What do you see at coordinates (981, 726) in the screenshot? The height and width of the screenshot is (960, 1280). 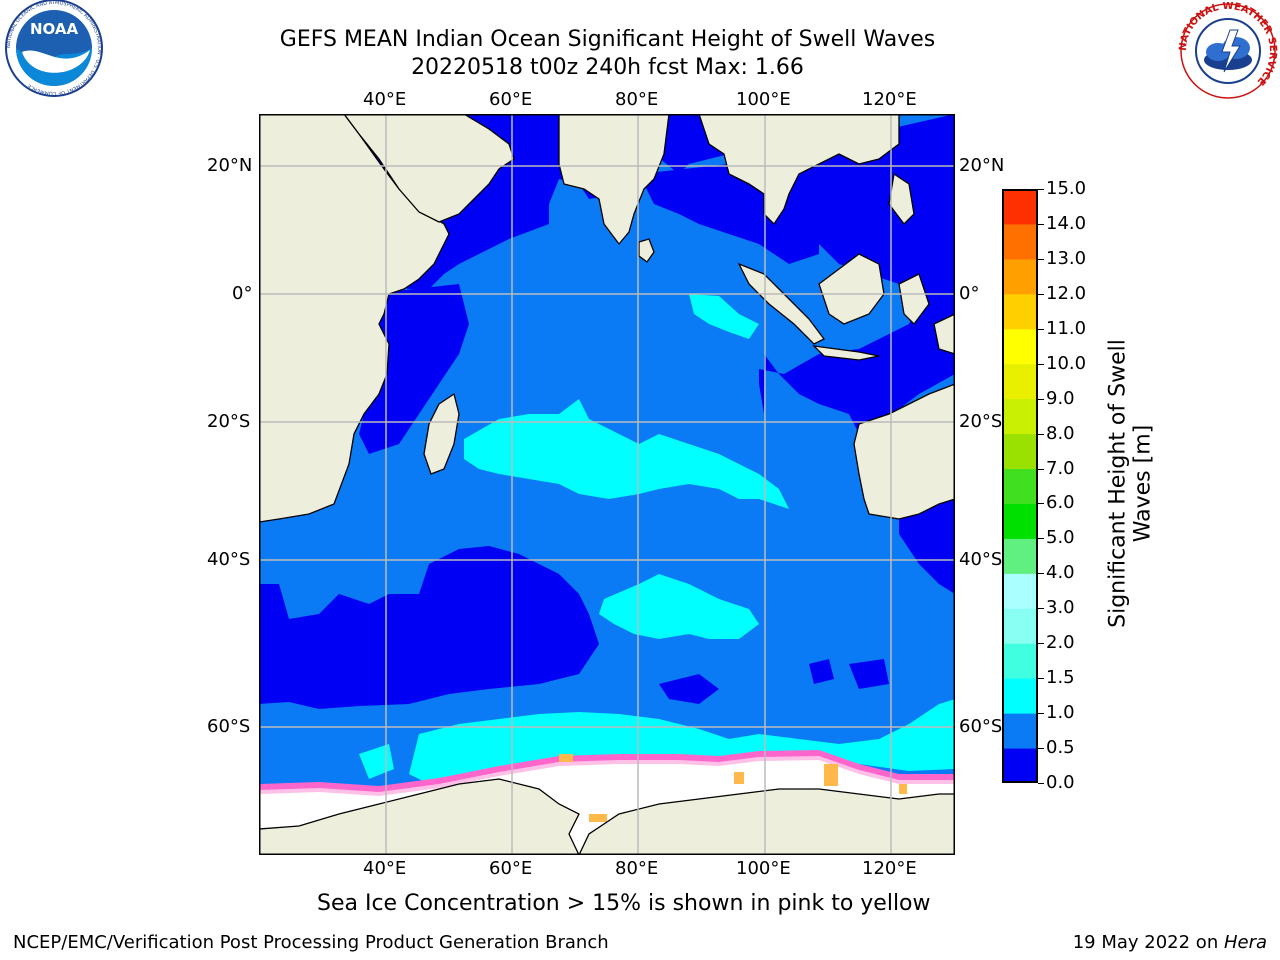 I see `lat-label-right-60s: 60°S` at bounding box center [981, 726].